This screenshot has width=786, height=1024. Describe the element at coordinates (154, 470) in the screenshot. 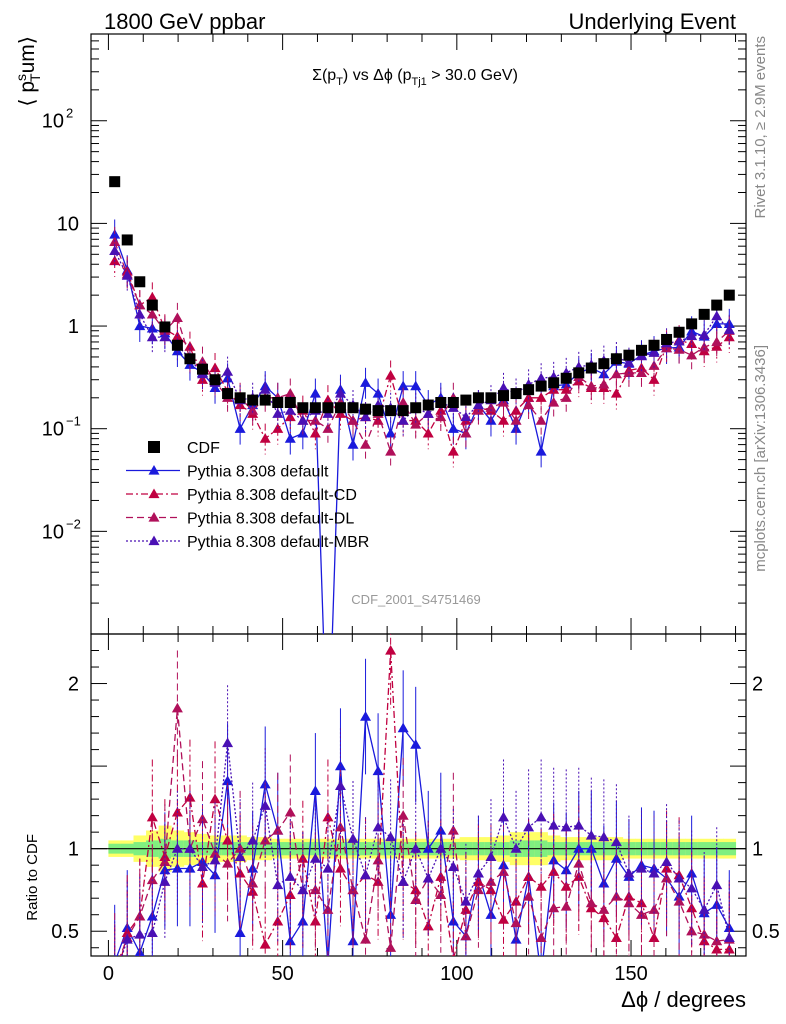

I see `legend-marker-pythia-8-308-default` at that location.